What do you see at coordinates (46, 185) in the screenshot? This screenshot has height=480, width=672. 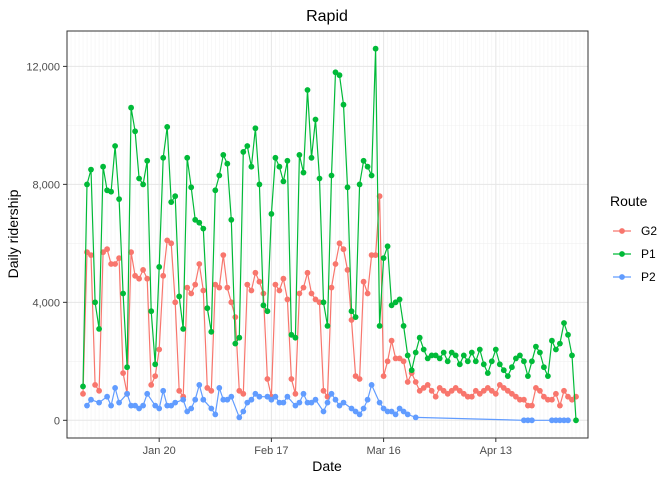 I see `y-tick-label: 8,000` at bounding box center [46, 185].